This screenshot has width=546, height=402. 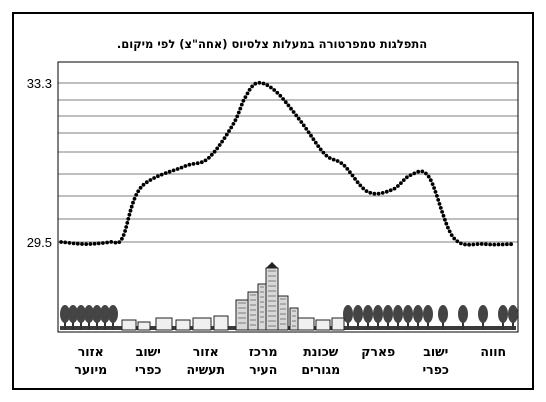 I want to click on category-label-line2: תעשיה, so click(x=205, y=369).